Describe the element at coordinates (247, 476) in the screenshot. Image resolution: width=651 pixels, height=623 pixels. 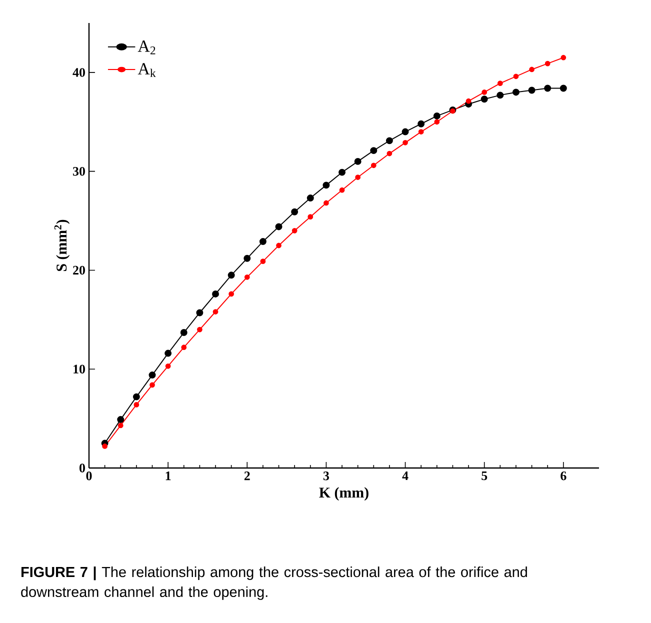
I see `x-tick-label: 2` at that location.